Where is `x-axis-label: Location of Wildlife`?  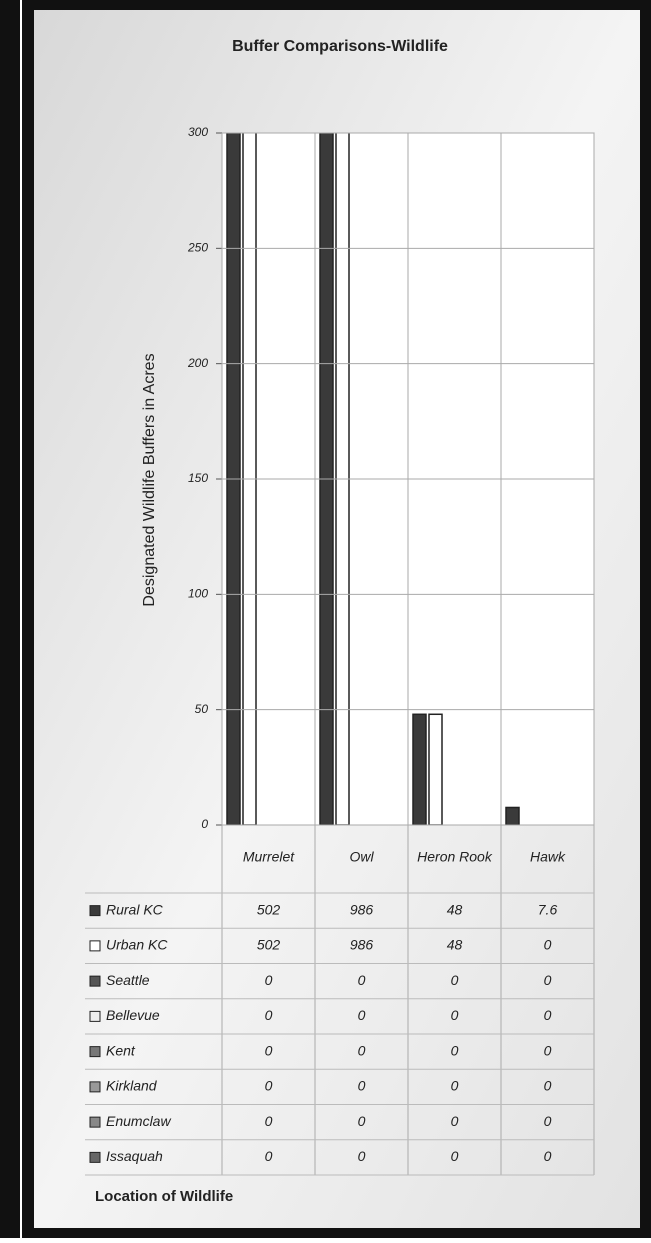 x-axis-label: Location of Wildlife is located at coordinates (164, 1196).